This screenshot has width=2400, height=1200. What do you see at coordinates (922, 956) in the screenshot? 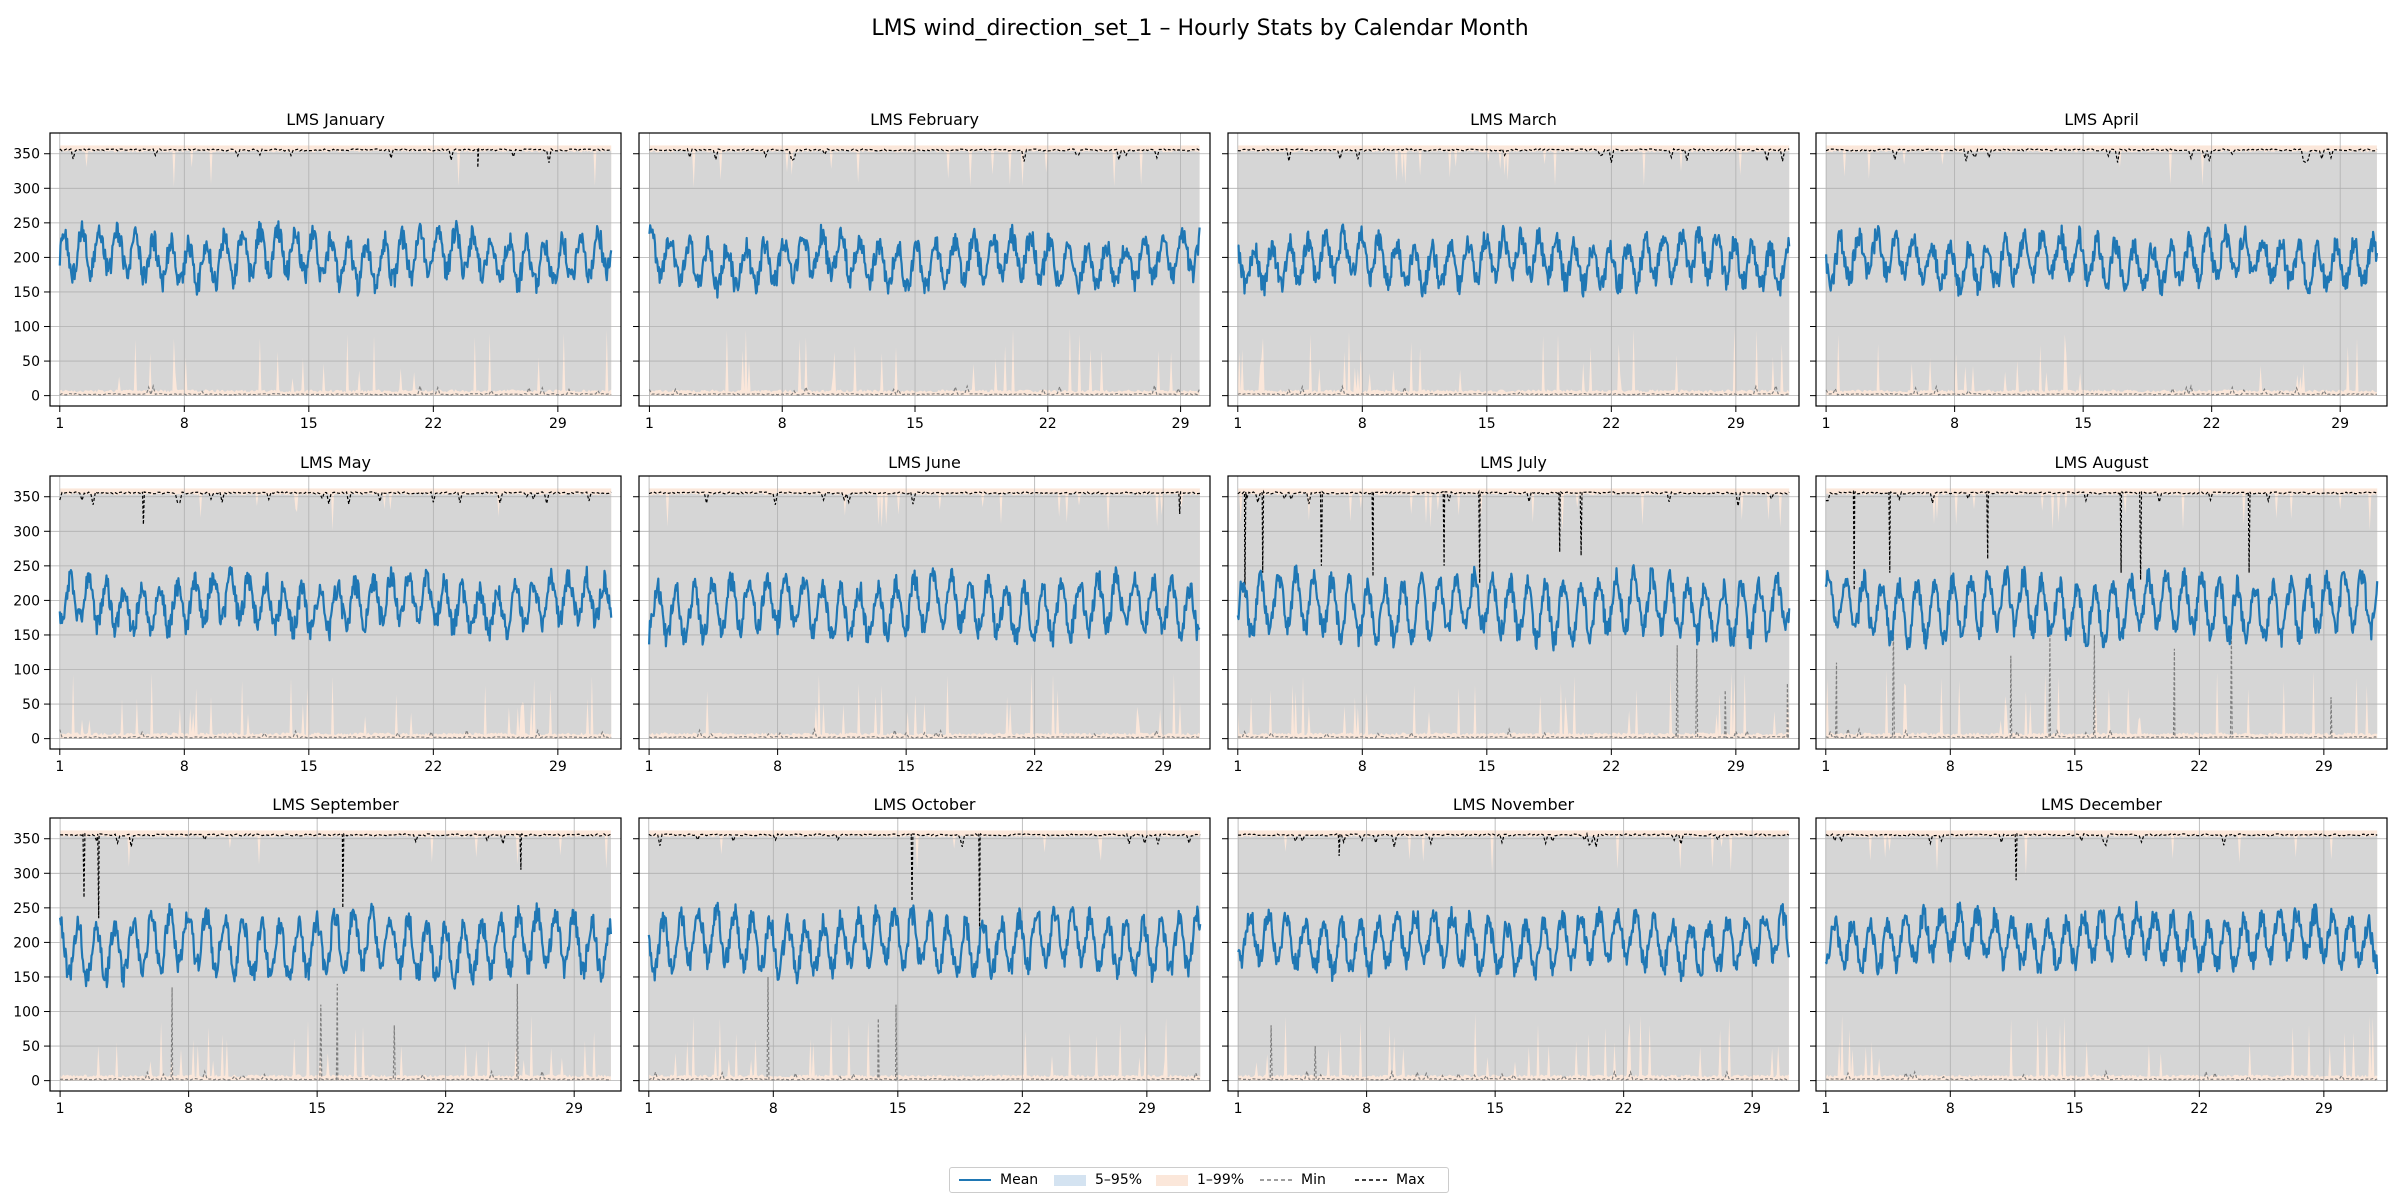
I see `panel-10: 1 8 15 22 29 LMS October` at bounding box center [922, 956].